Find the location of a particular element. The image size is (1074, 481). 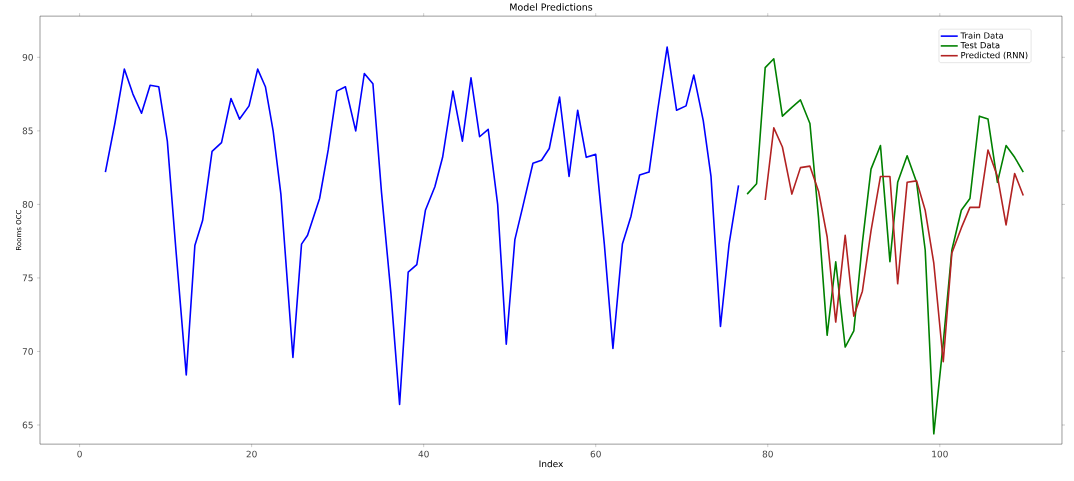

x-tick-label: 20 is located at coordinates (251, 454).